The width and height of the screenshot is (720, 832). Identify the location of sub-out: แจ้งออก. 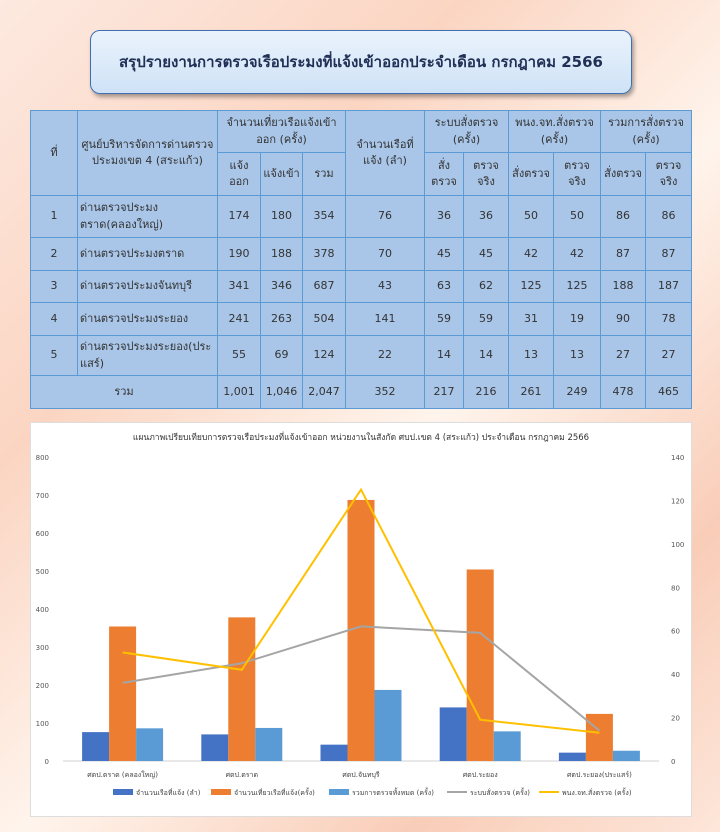
(239, 174).